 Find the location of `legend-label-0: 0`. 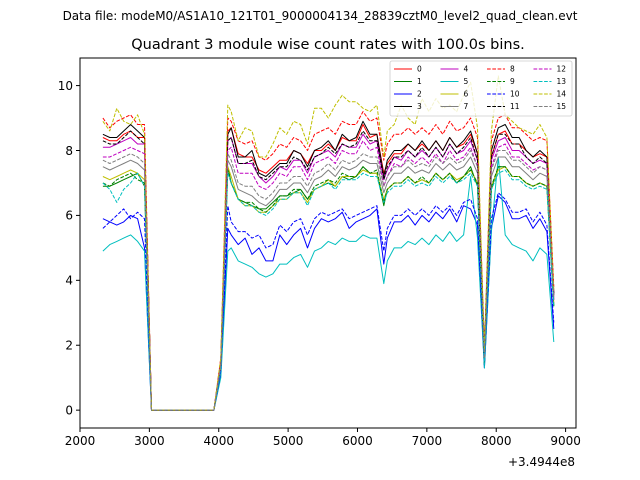

legend-label-0: 0 is located at coordinates (419, 69).